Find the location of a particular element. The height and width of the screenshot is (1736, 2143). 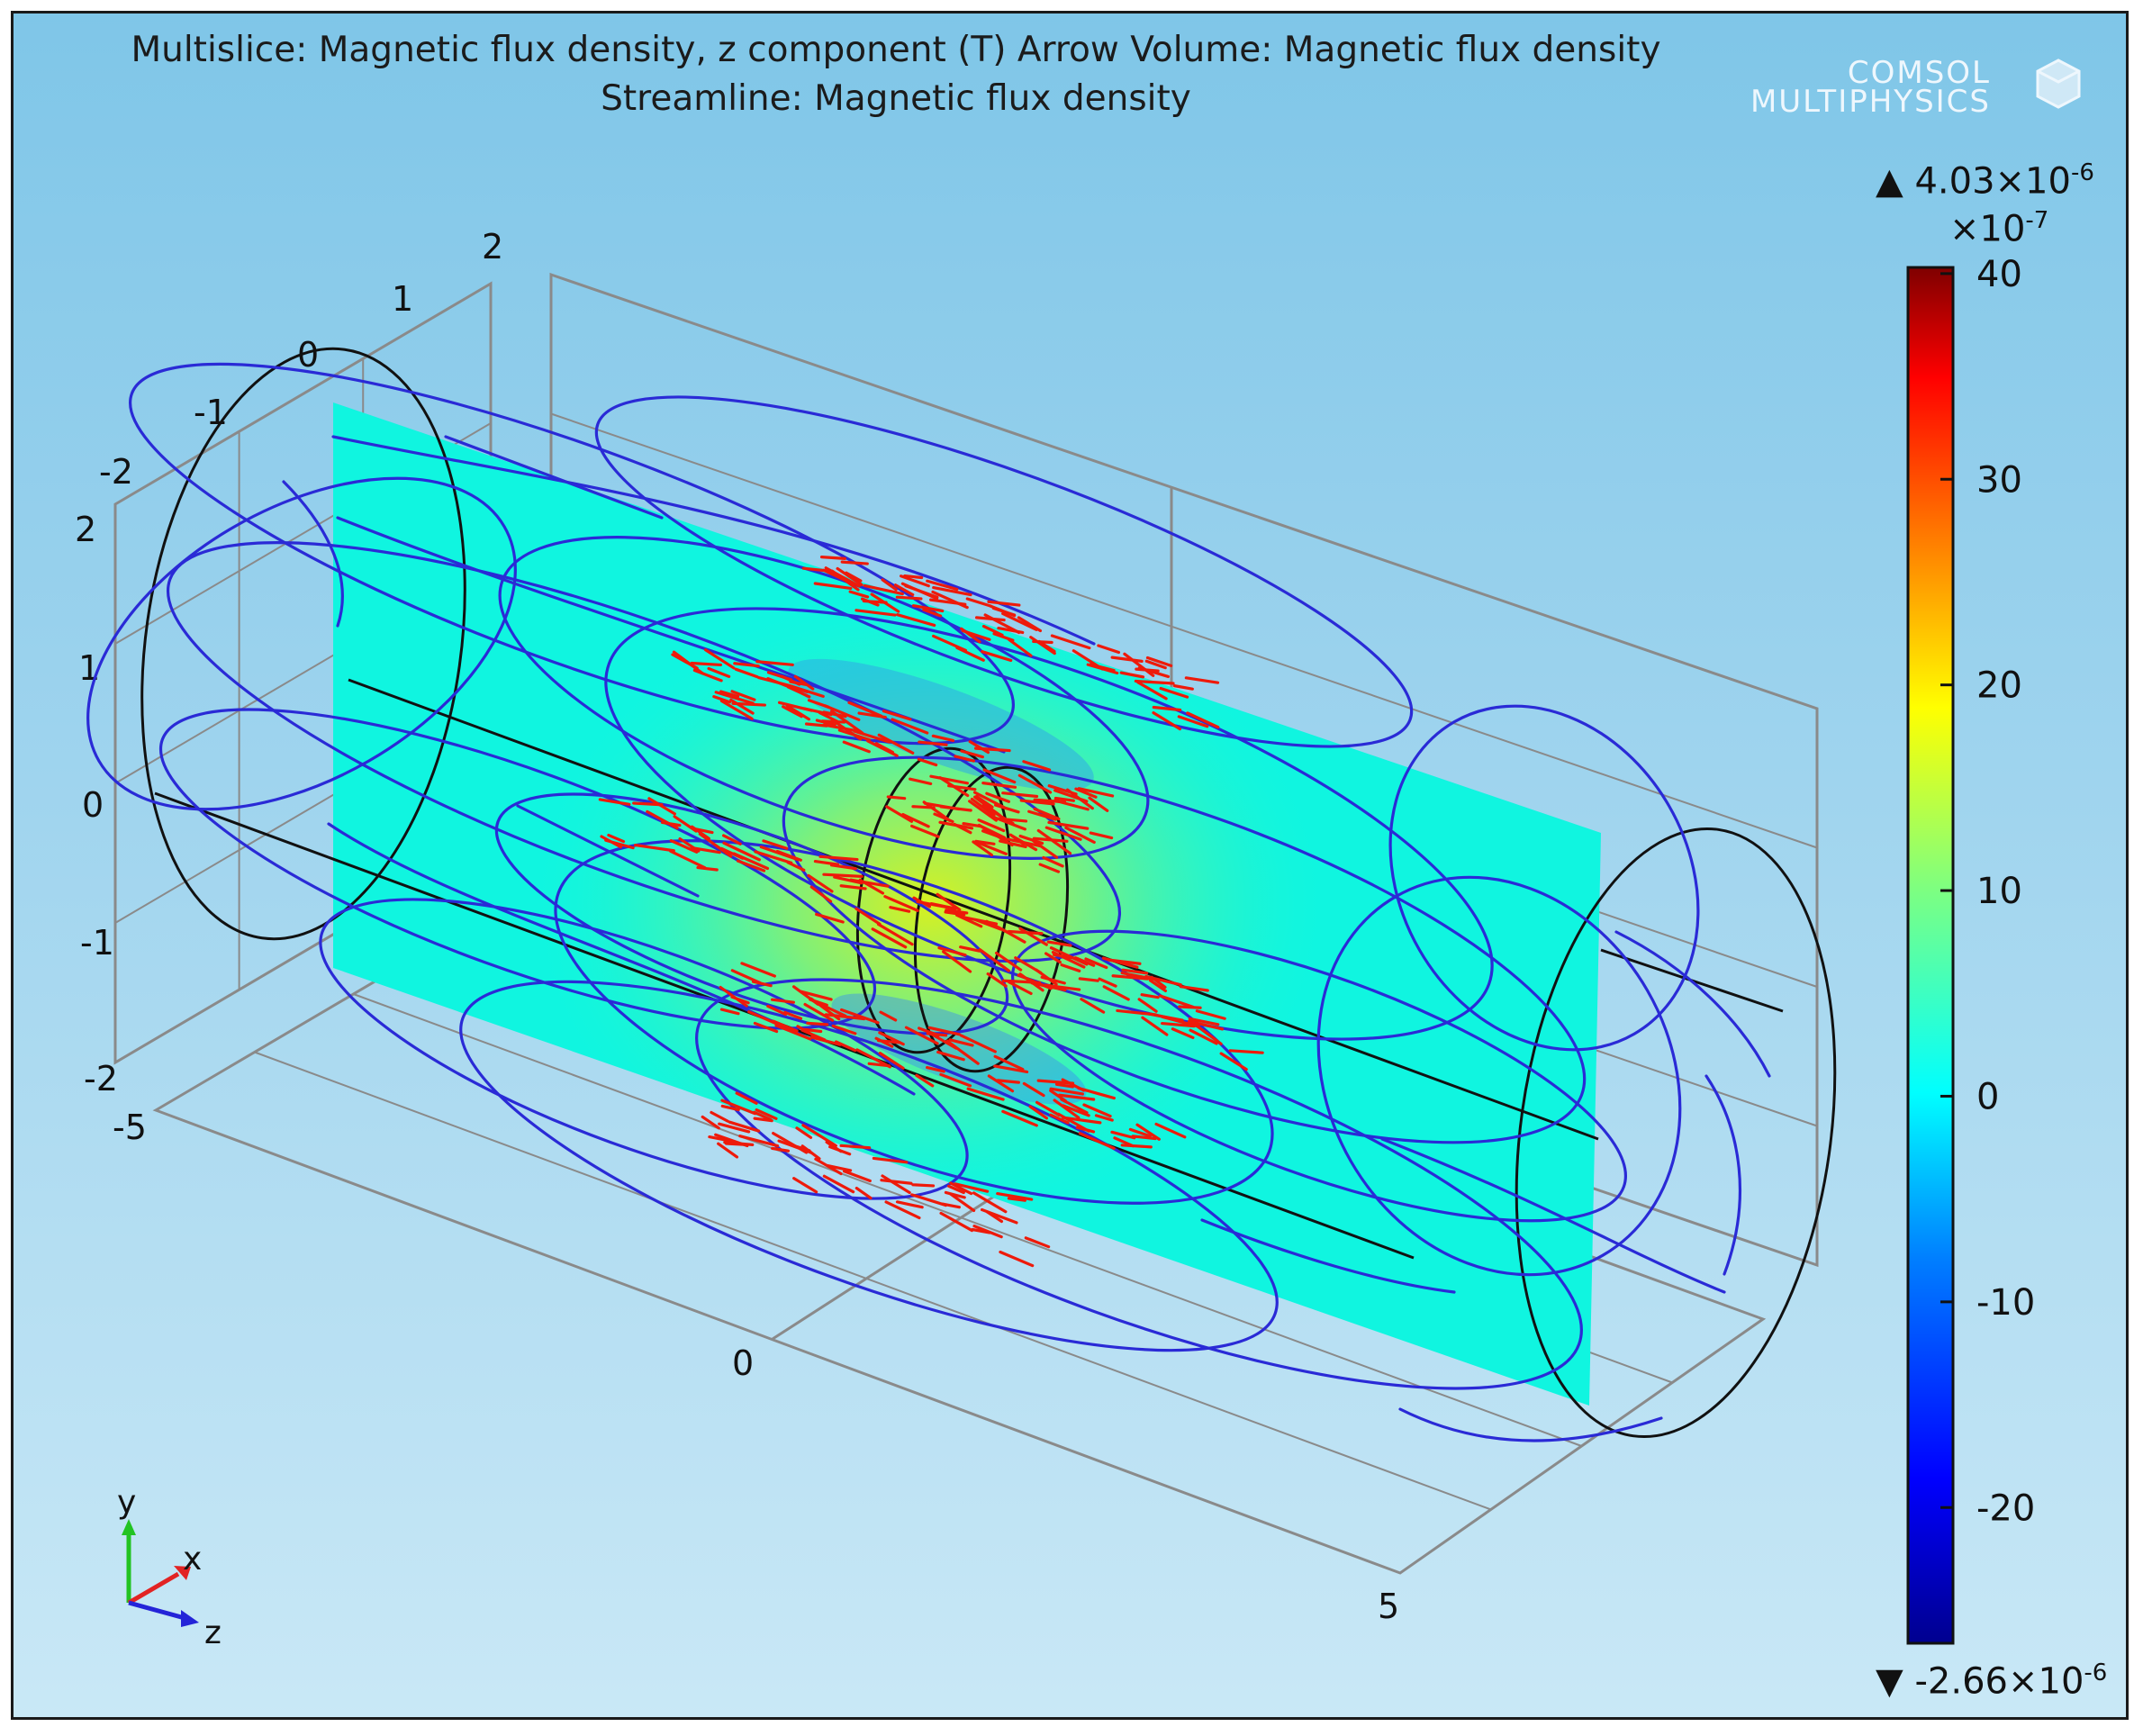

z-tick-label: -5 is located at coordinates (130, 1127).